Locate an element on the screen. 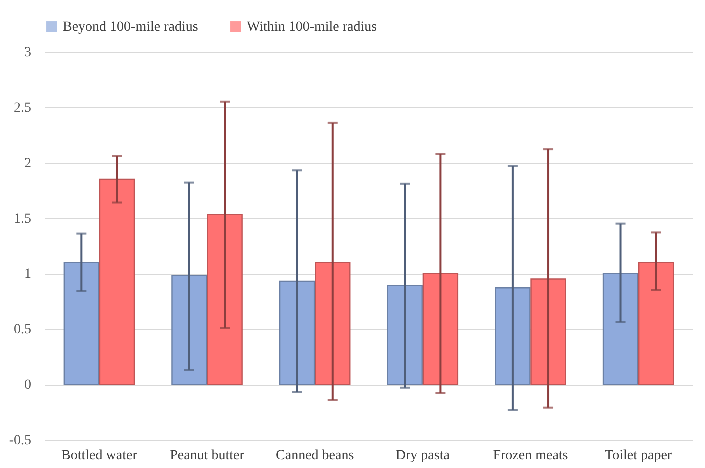 This screenshot has height=468, width=705. y-tick-label: 2 is located at coordinates (28, 164).